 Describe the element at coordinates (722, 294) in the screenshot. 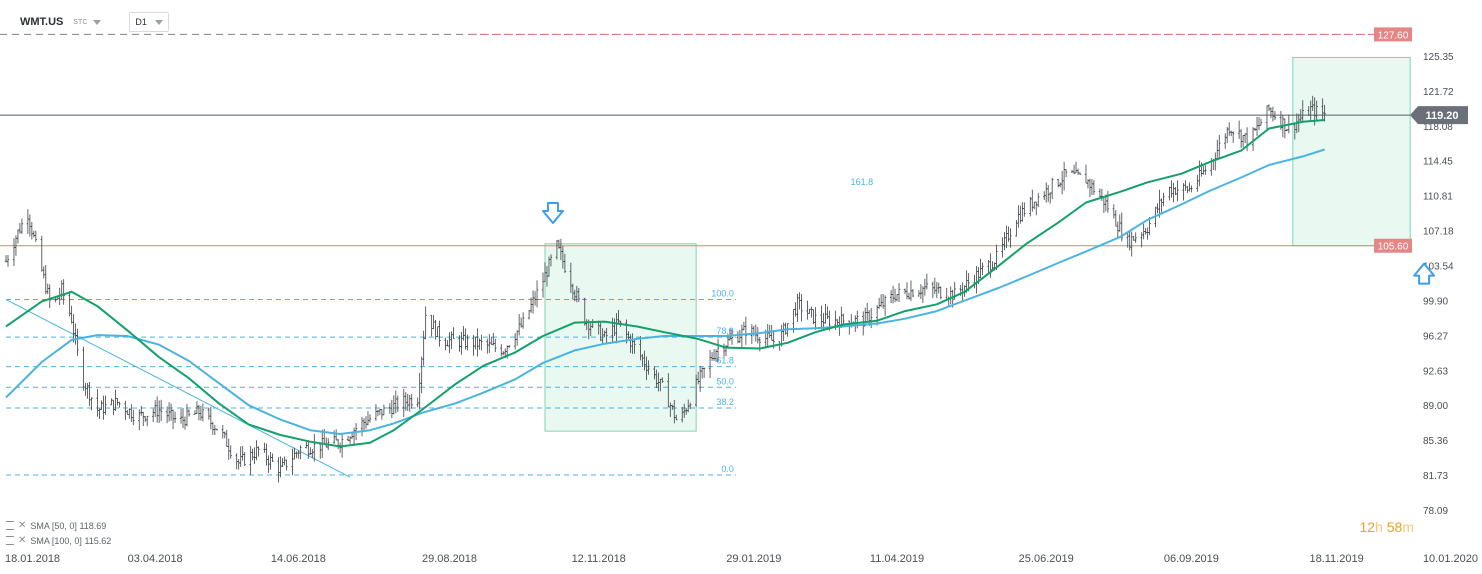

I see `fib-level-label: 100.0` at that location.